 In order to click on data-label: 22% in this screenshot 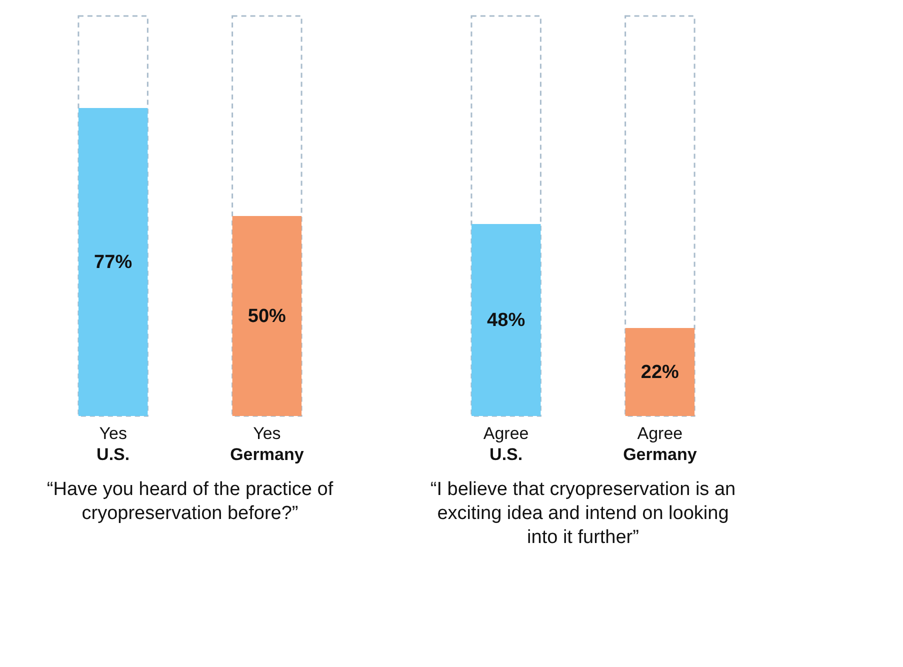, I will do `click(660, 372)`.